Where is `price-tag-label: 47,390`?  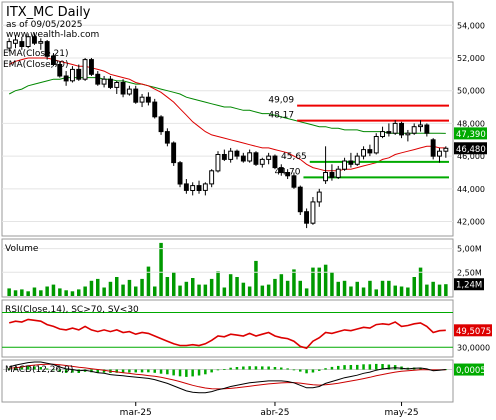
price-tag-label: 47,390 is located at coordinates (471, 135).